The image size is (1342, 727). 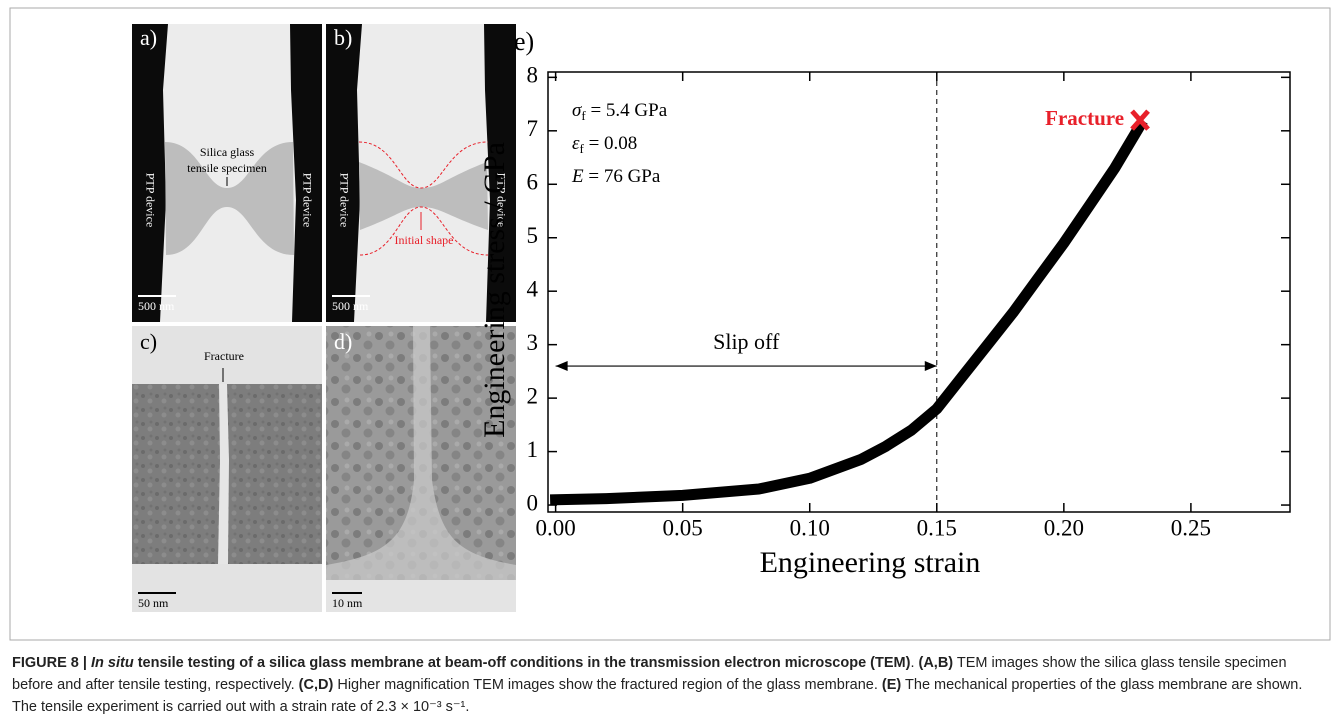 What do you see at coordinates (533, 502) in the screenshot?
I see `y-tick-label: 0` at bounding box center [533, 502].